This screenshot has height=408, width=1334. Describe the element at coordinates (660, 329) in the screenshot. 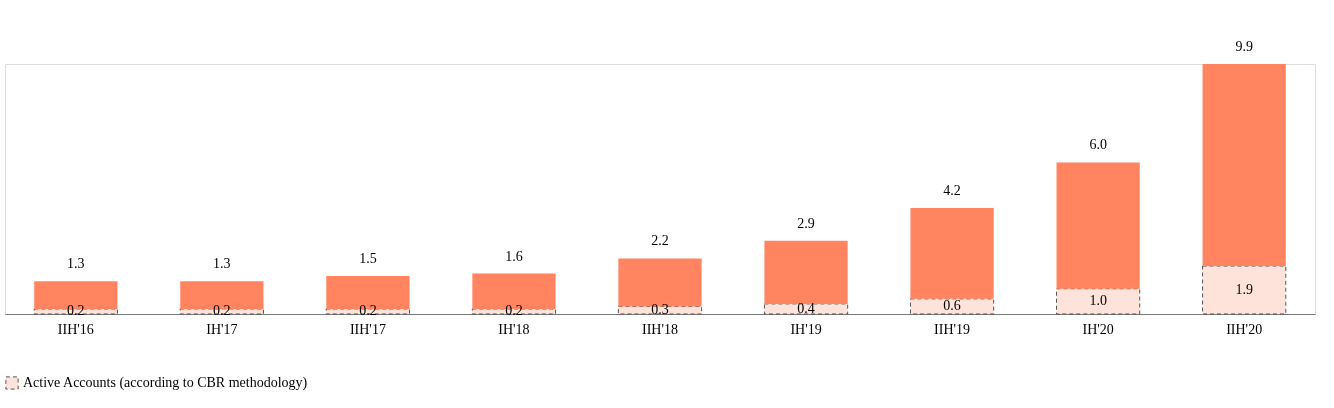

I see `x-tick-label: IIH'18` at that location.